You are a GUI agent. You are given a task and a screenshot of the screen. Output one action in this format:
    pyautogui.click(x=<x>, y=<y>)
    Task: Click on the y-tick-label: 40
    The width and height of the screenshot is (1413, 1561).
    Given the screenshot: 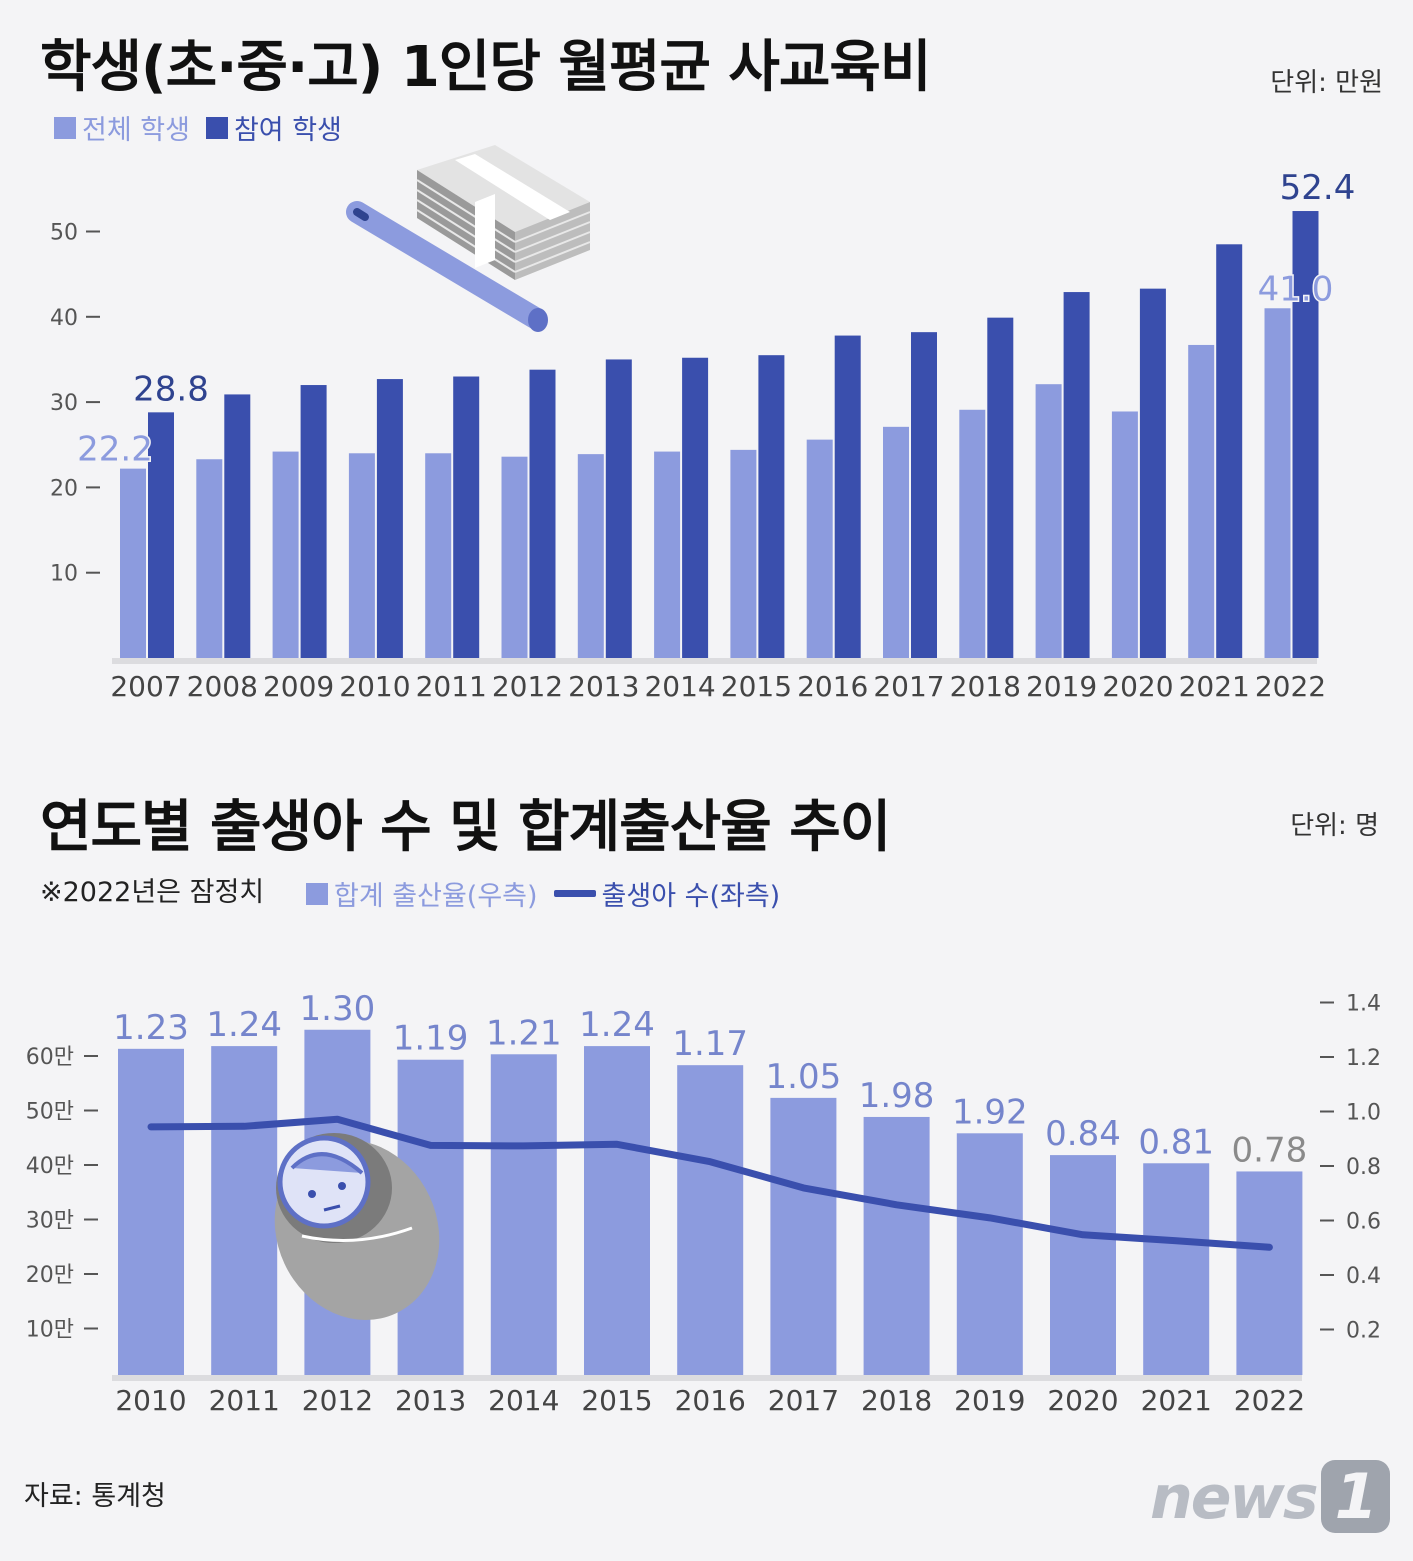 What is the action you would take?
    pyautogui.click(x=64, y=318)
    